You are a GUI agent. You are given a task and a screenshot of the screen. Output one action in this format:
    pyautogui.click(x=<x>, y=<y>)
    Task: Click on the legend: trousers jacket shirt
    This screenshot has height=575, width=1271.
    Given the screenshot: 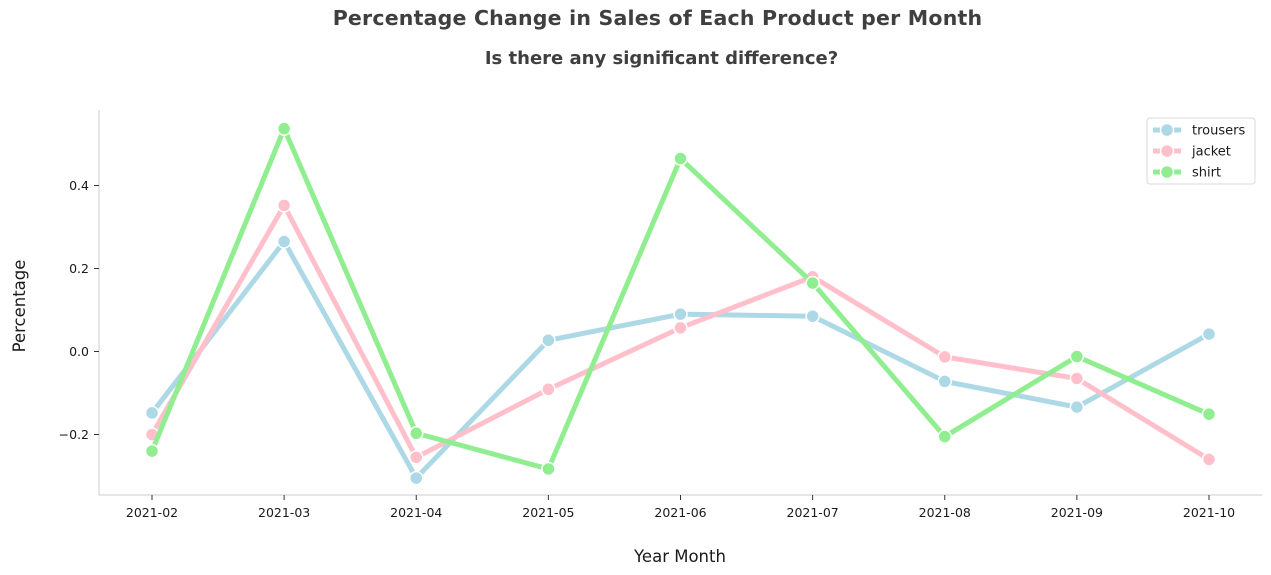 What is the action you would take?
    pyautogui.click(x=1201, y=151)
    